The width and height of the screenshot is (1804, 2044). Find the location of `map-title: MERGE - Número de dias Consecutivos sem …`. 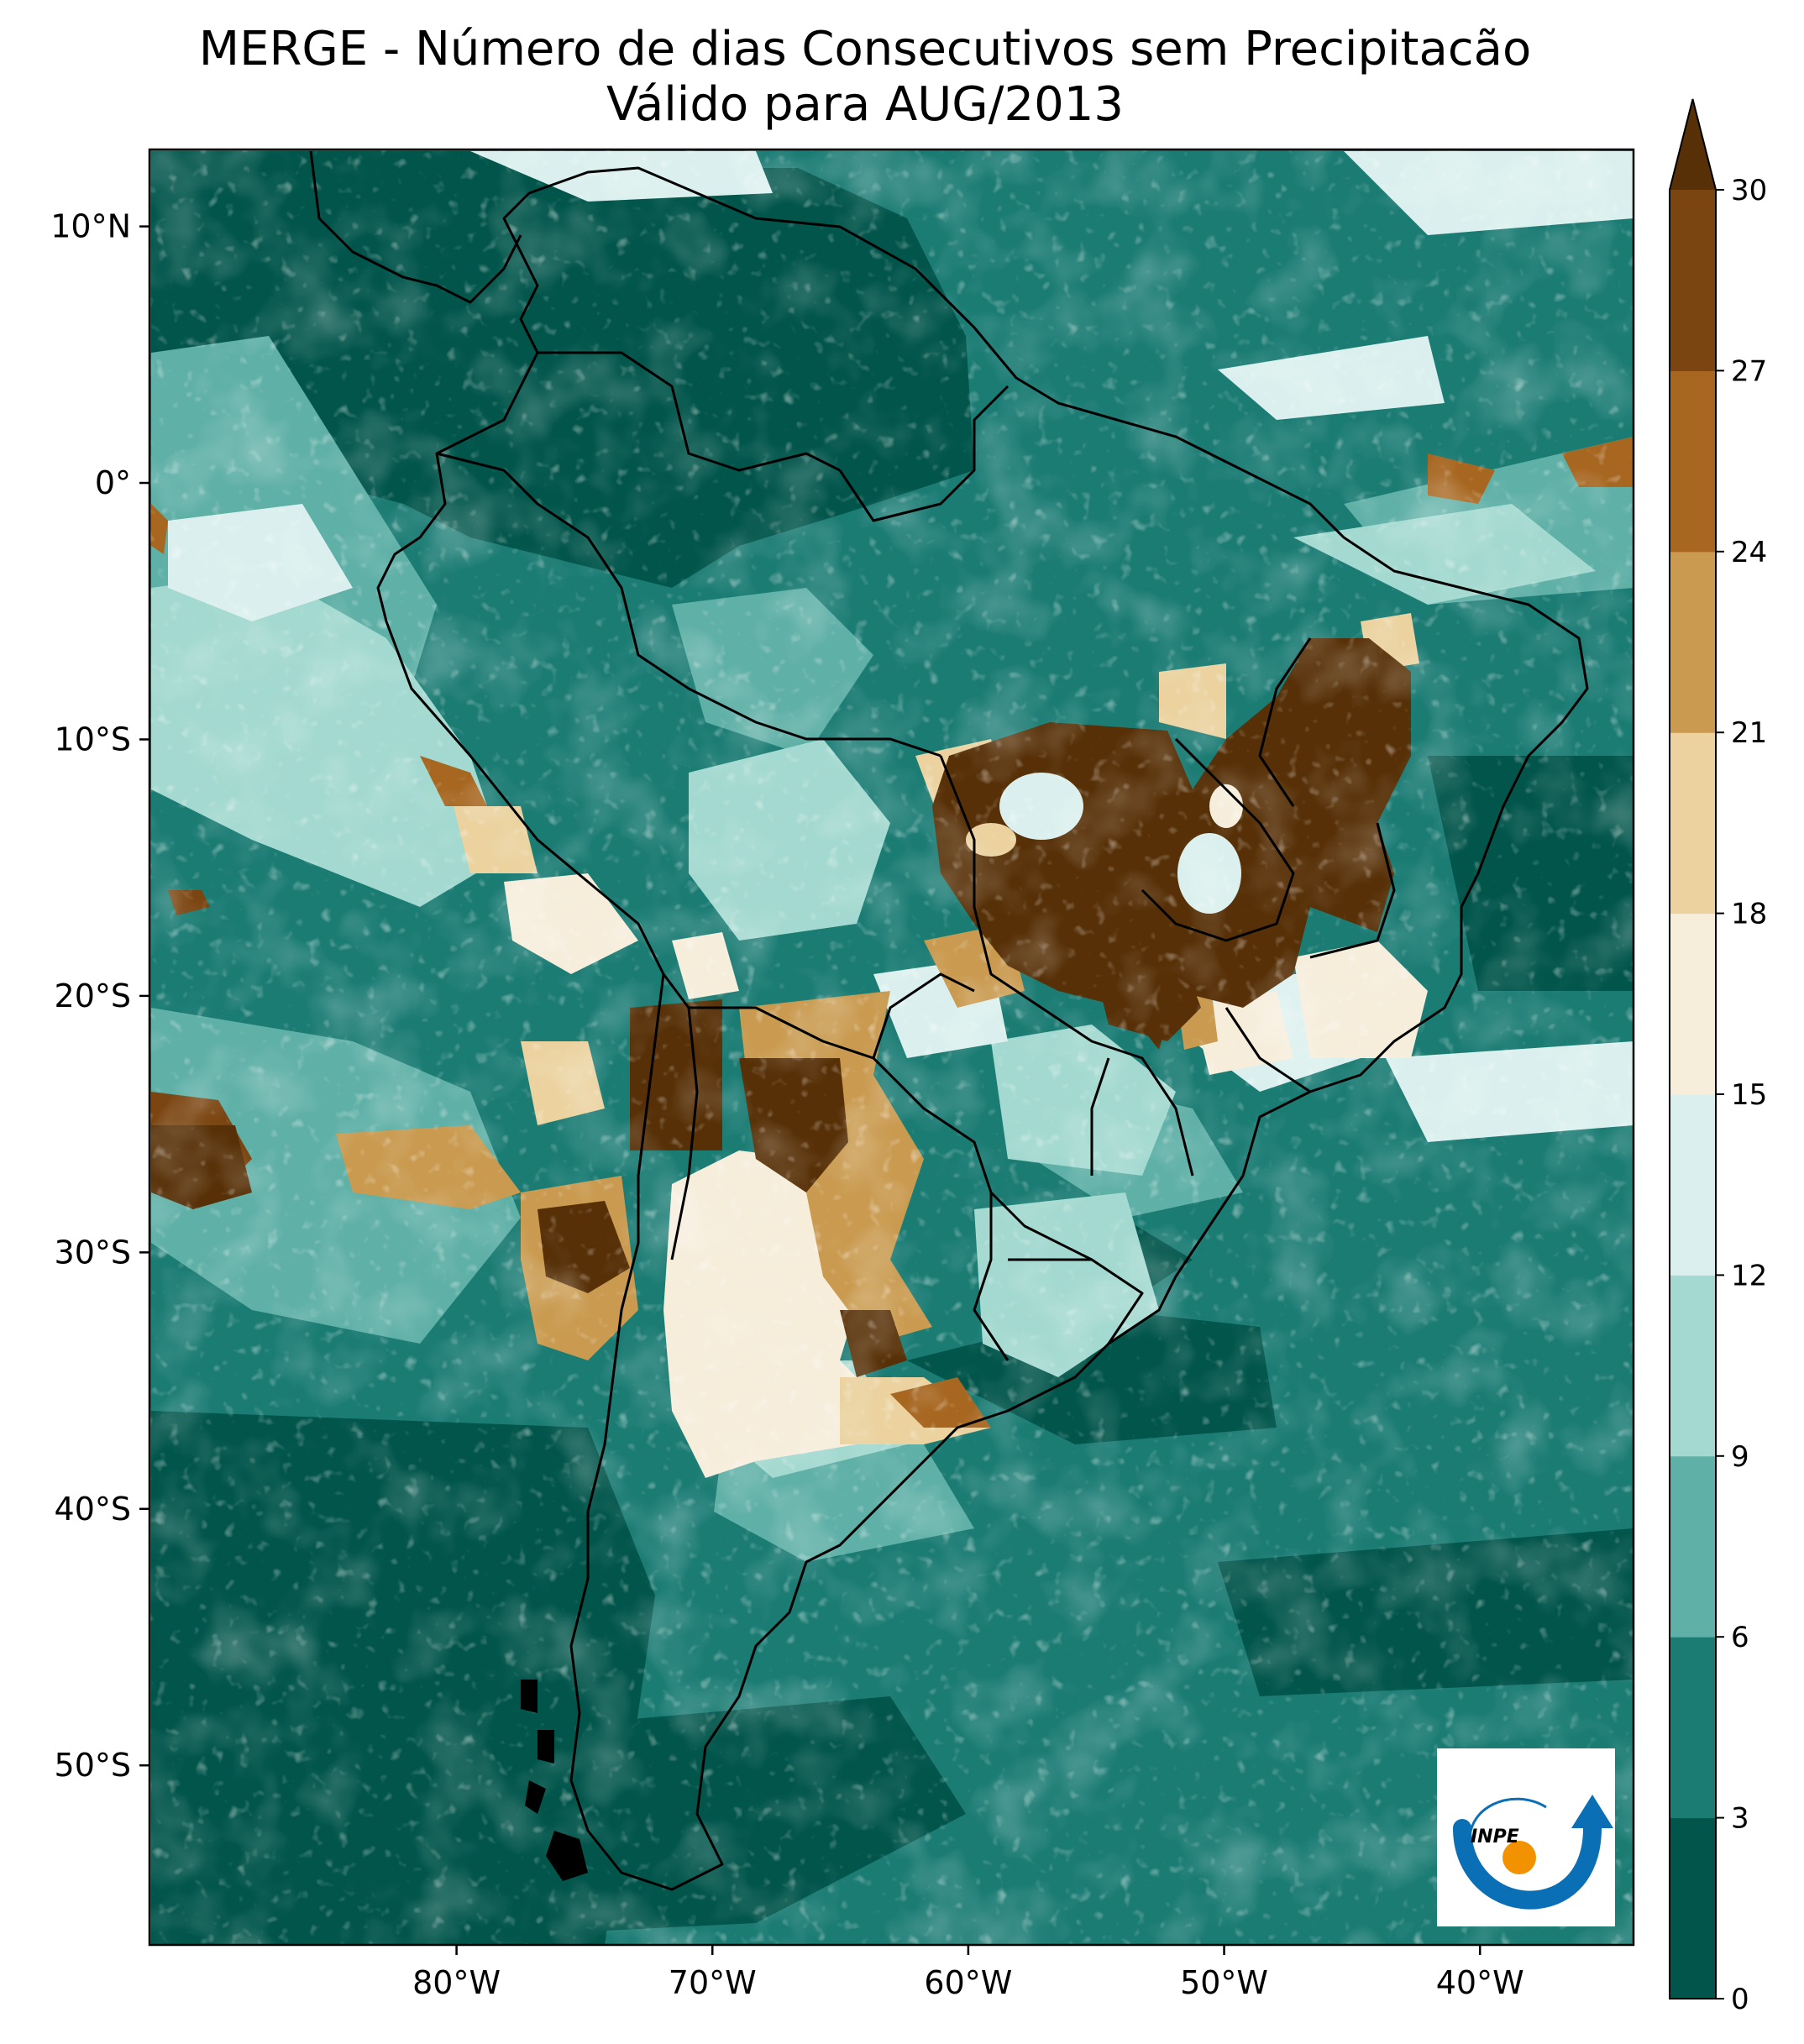

map-title: MERGE - Número de dias Consecutivos sem … is located at coordinates (865, 49).